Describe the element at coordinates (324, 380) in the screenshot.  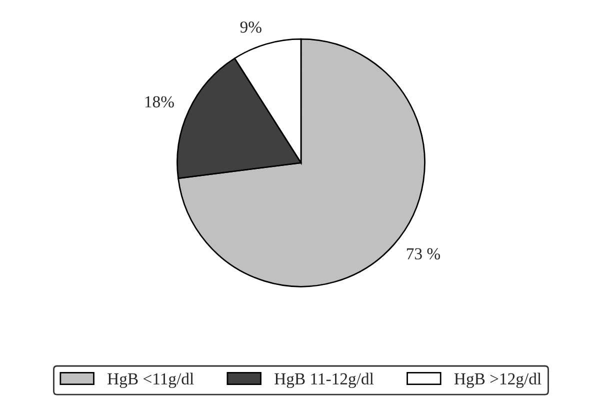
I see `legend-label: HgB 11-12g/dl` at that location.